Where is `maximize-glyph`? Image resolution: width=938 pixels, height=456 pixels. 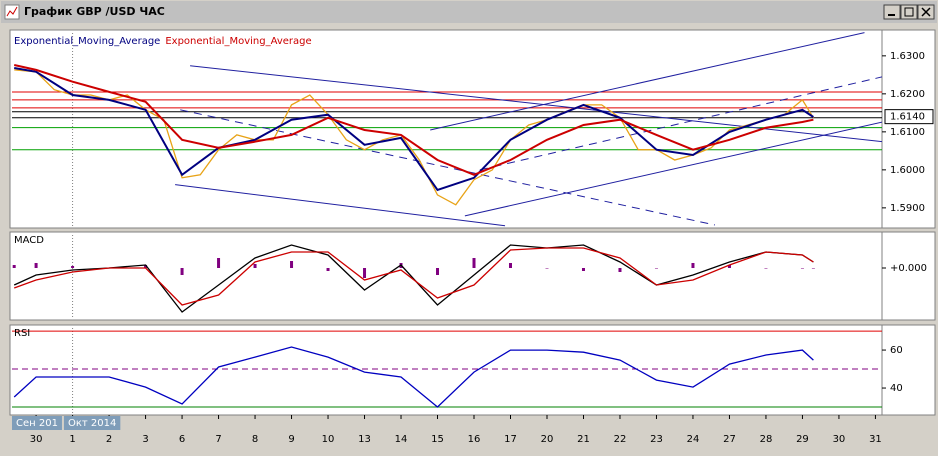
maximize-glyph is located at coordinates (909, 12).